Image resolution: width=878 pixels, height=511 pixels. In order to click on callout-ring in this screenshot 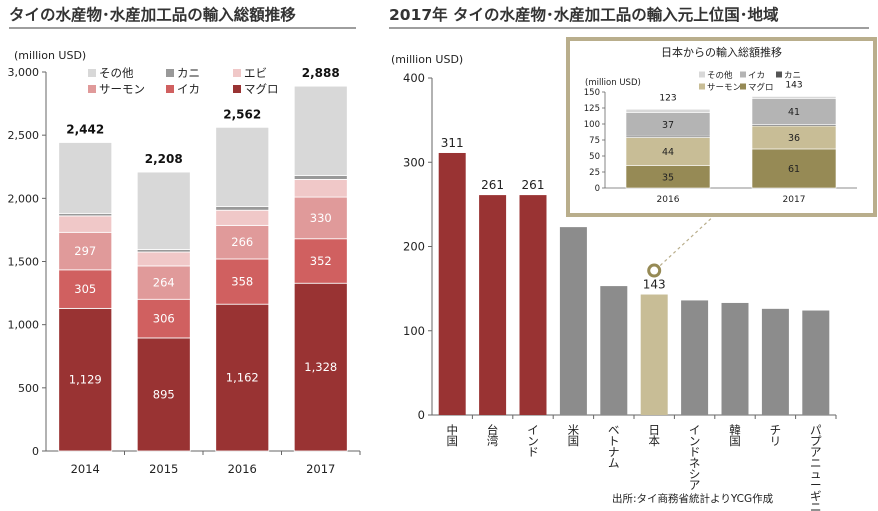, I will do `click(654, 270)`.